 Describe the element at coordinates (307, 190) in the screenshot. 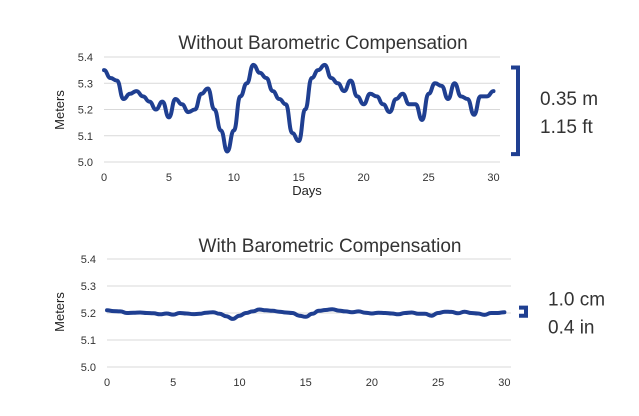

I see `x-axis-label: Days` at that location.